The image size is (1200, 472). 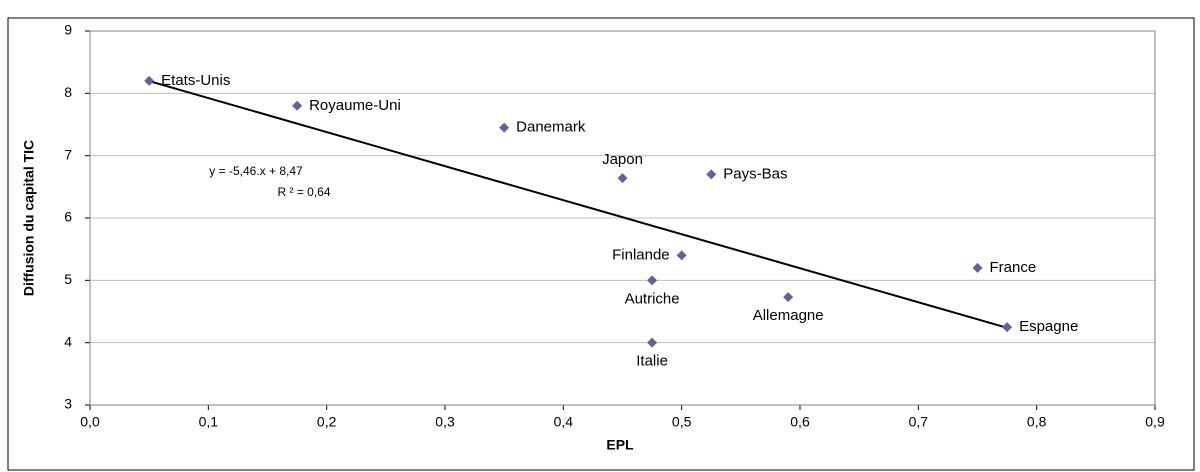 What do you see at coordinates (68, 341) in the screenshot?
I see `y-tick-label: 4` at bounding box center [68, 341].